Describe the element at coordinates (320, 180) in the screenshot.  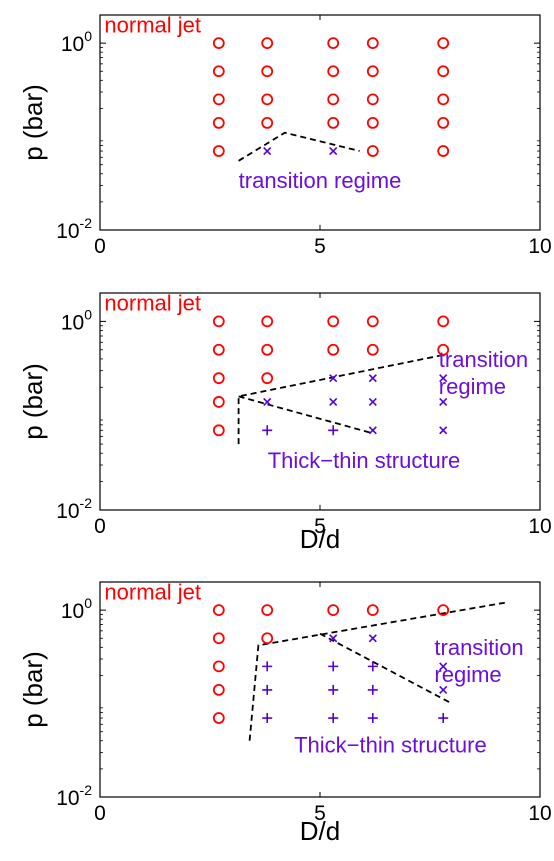
I see `annotation-label: transition regime` at that location.